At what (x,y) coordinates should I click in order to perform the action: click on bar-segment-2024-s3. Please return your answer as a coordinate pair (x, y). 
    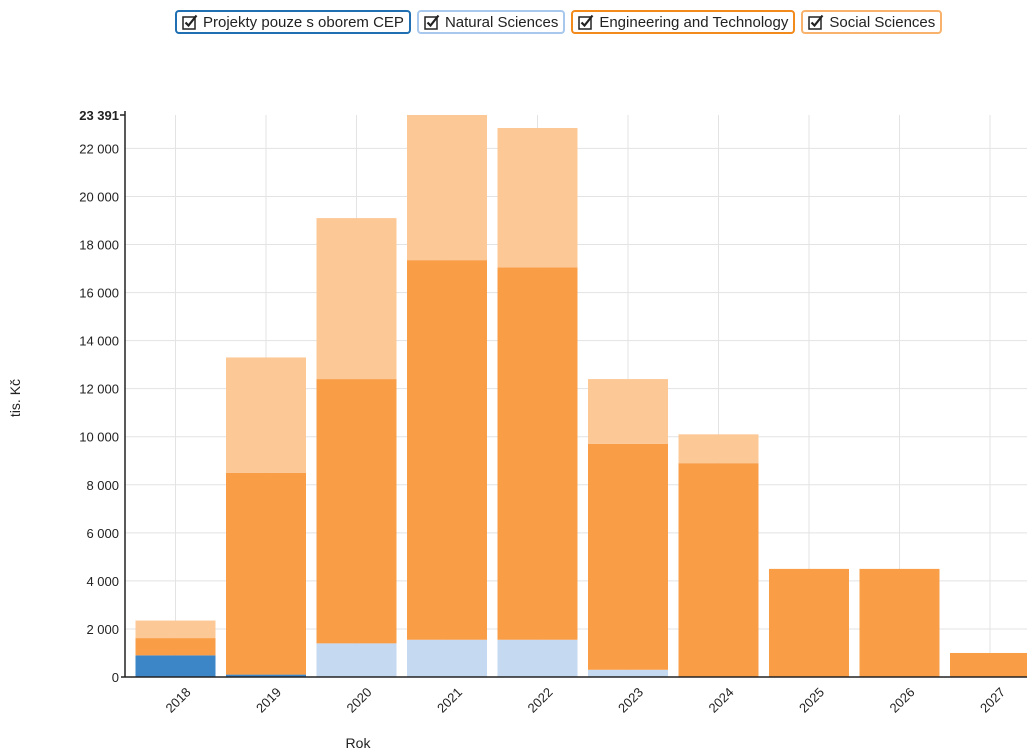
    Looking at the image, I should click on (718, 449).